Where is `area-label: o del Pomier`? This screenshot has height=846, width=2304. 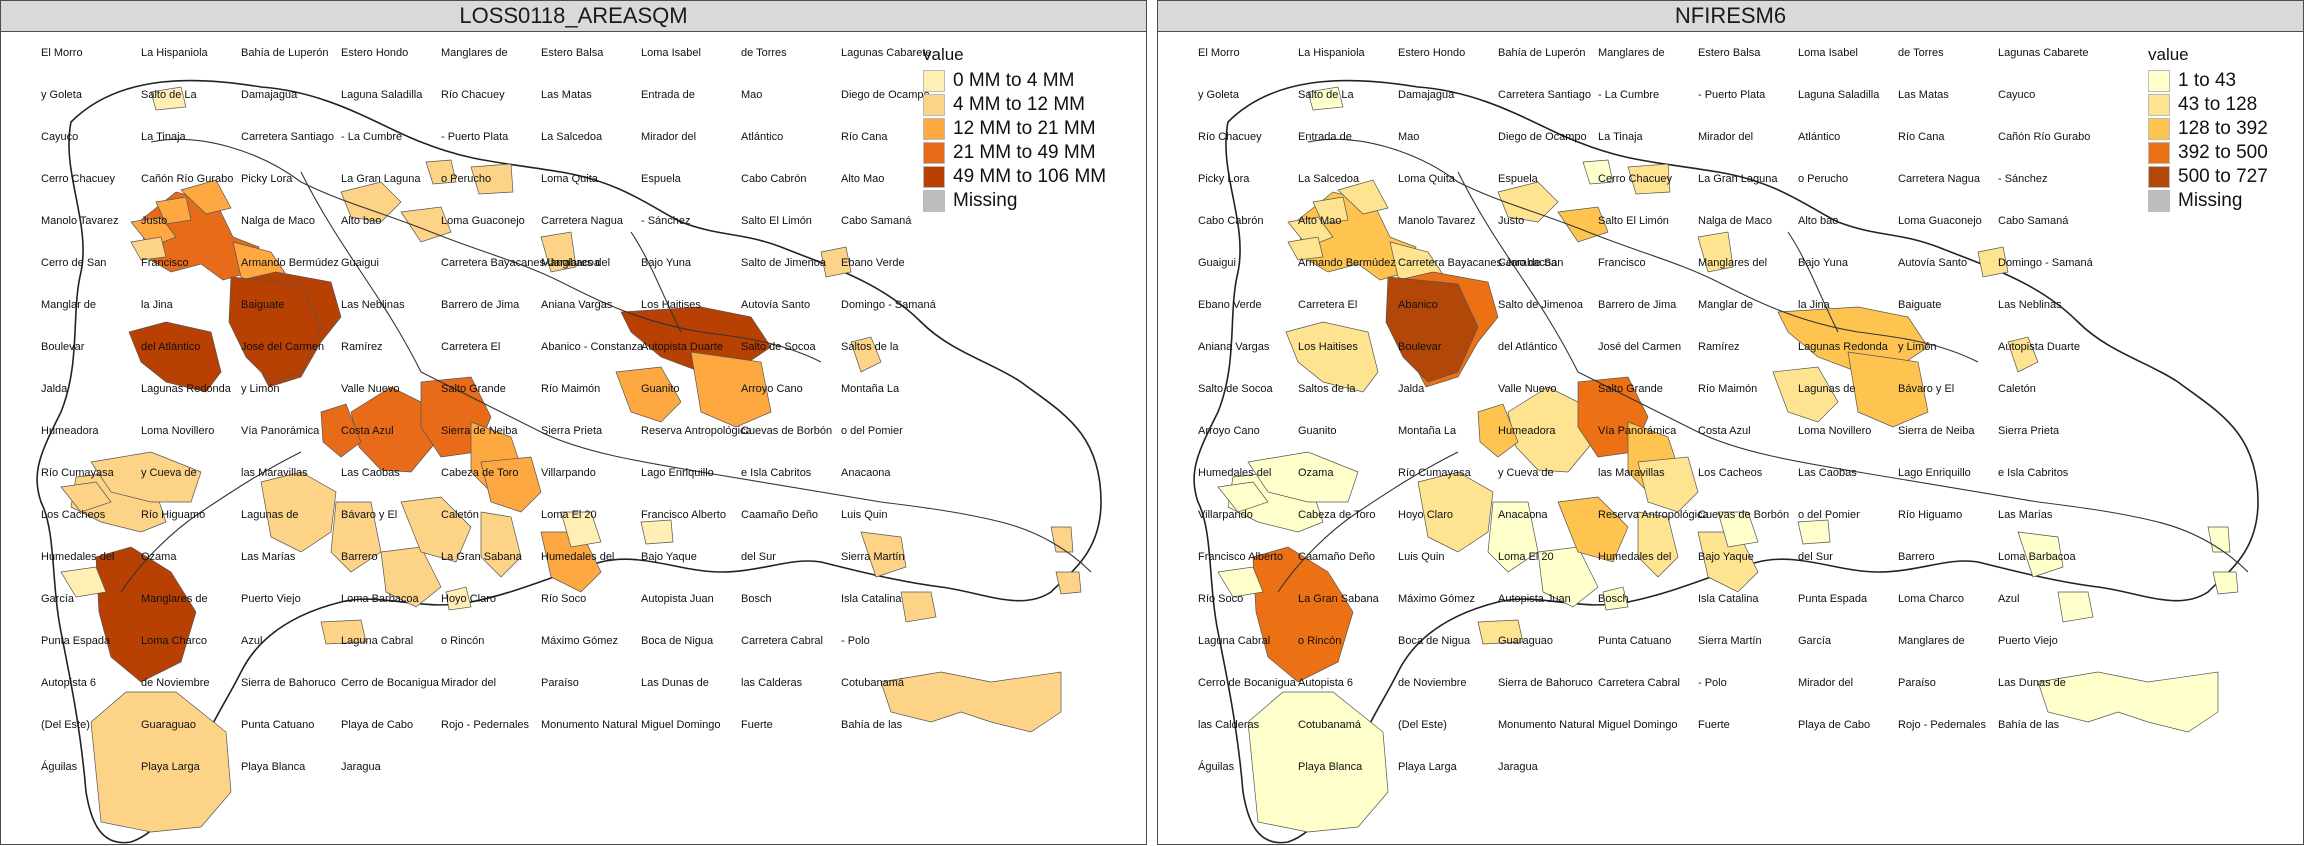
area-label: o del Pomier is located at coordinates (872, 431).